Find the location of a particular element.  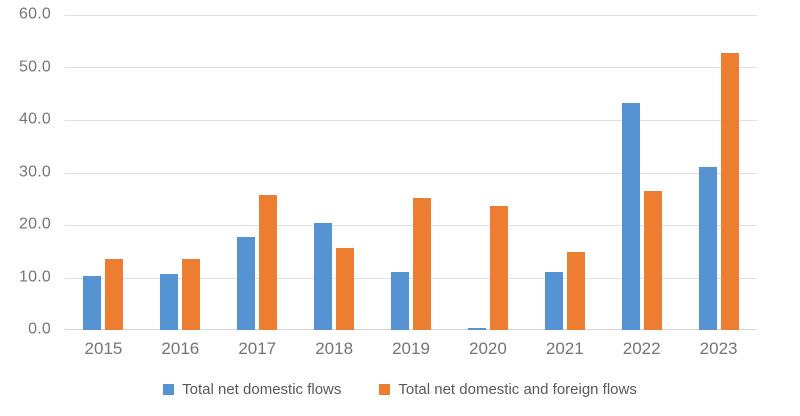

x-tick-label: 2015 is located at coordinates (103, 348).